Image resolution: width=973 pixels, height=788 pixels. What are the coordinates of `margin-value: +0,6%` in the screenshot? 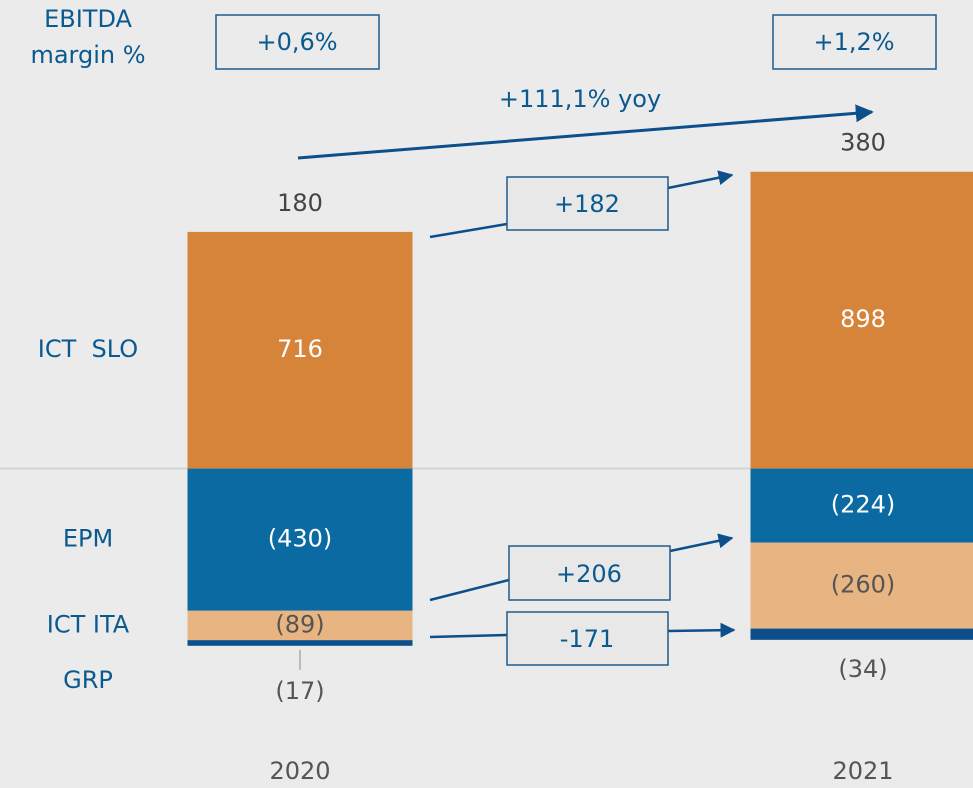 It's located at (296, 42).